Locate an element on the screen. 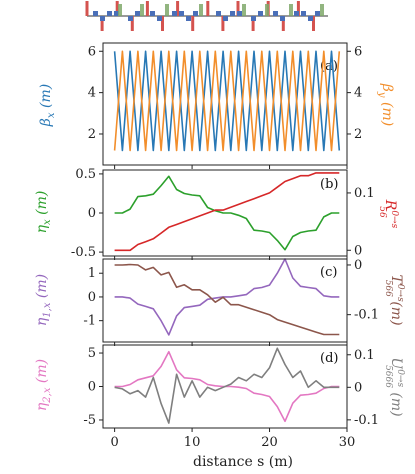  panel-d-ylabel: η2,x (m) is located at coordinates (43, 385).